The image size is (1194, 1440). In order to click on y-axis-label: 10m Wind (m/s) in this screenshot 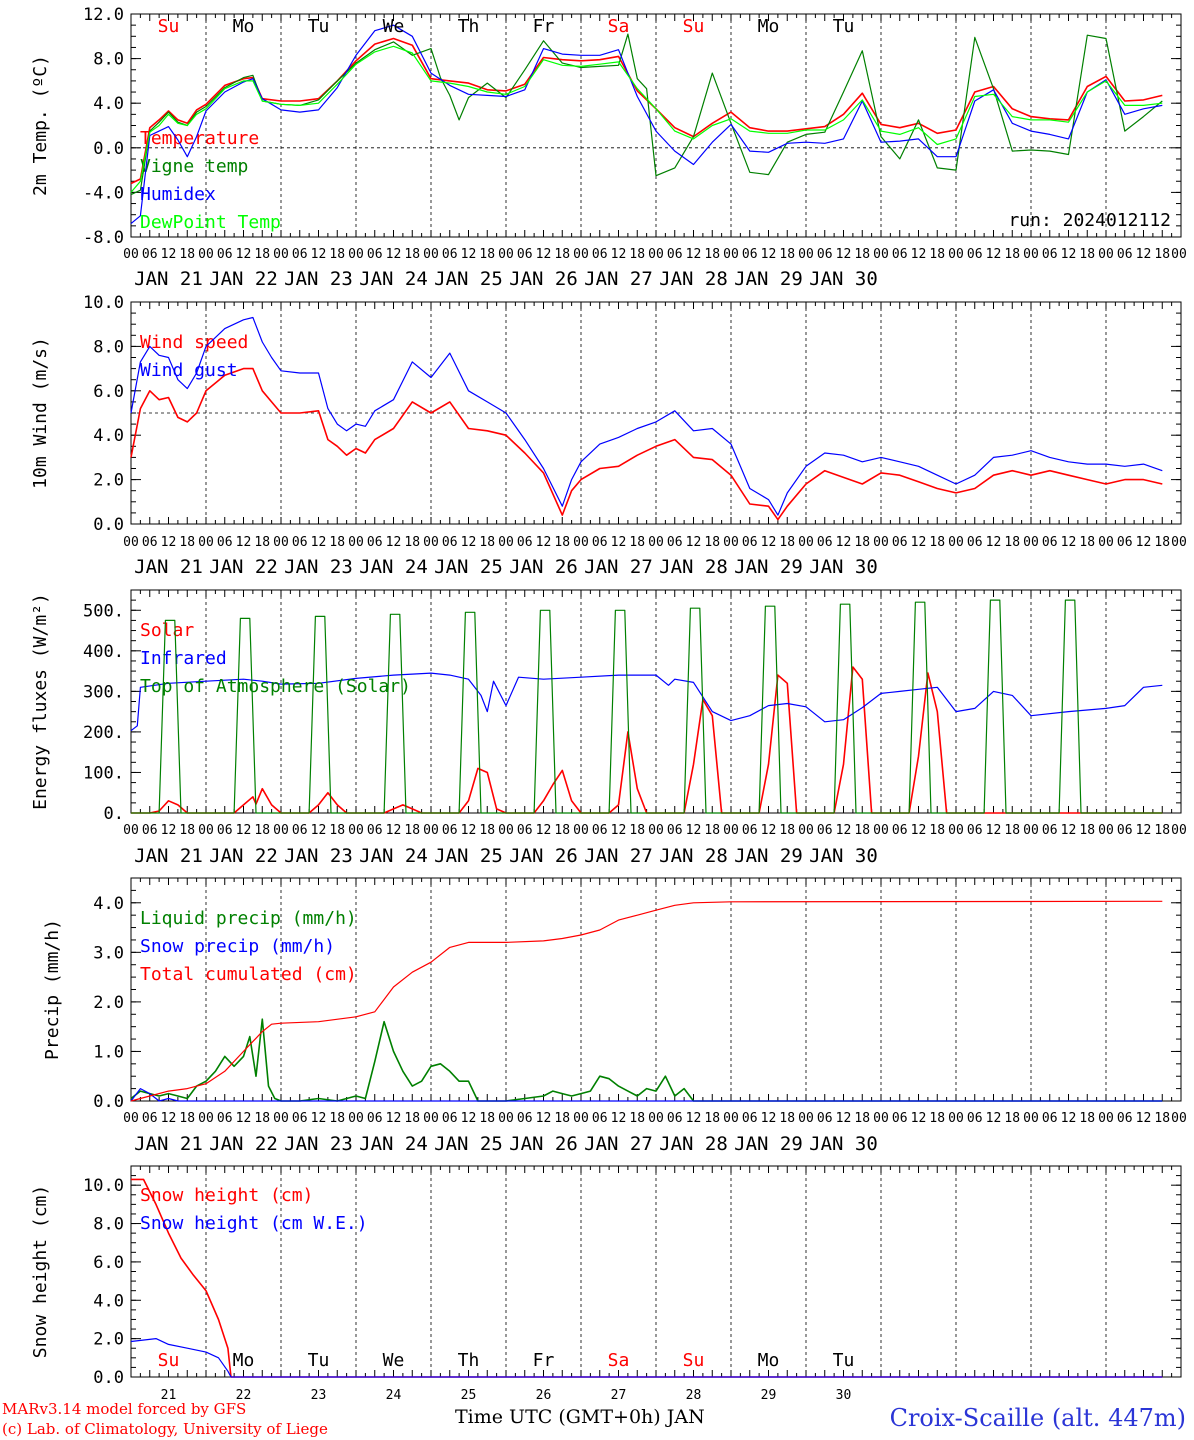, I will do `click(40, 413)`.